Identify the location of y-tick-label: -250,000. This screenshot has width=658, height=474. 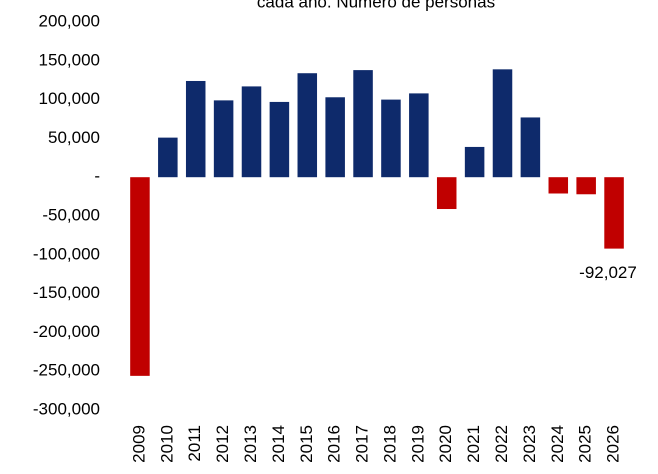
(66, 370).